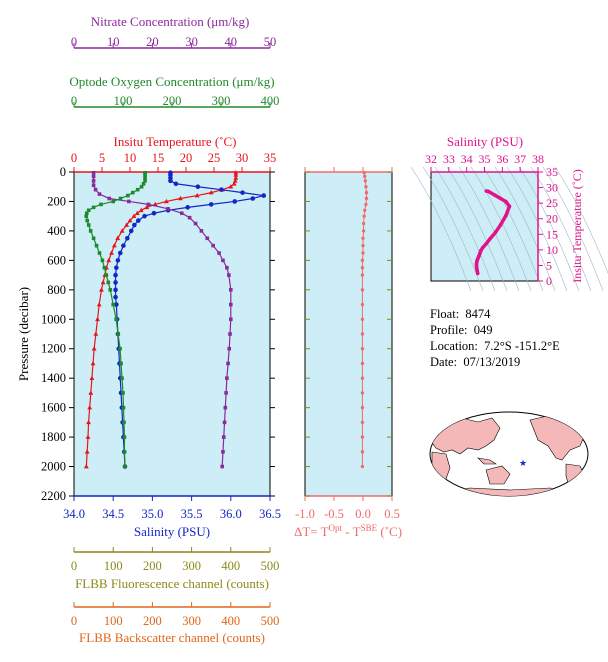 The width and height of the screenshot is (608, 662). What do you see at coordinates (123, 101) in the screenshot?
I see `oxygen-tick-label: 100` at bounding box center [123, 101].